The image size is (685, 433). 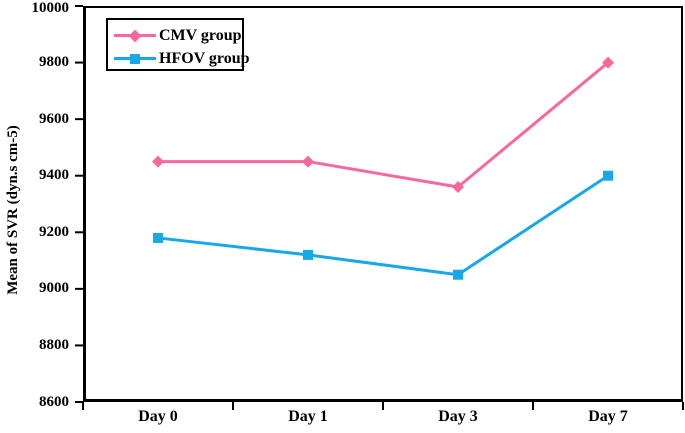 What do you see at coordinates (54, 401) in the screenshot?
I see `y-tick-label: 8600` at bounding box center [54, 401].